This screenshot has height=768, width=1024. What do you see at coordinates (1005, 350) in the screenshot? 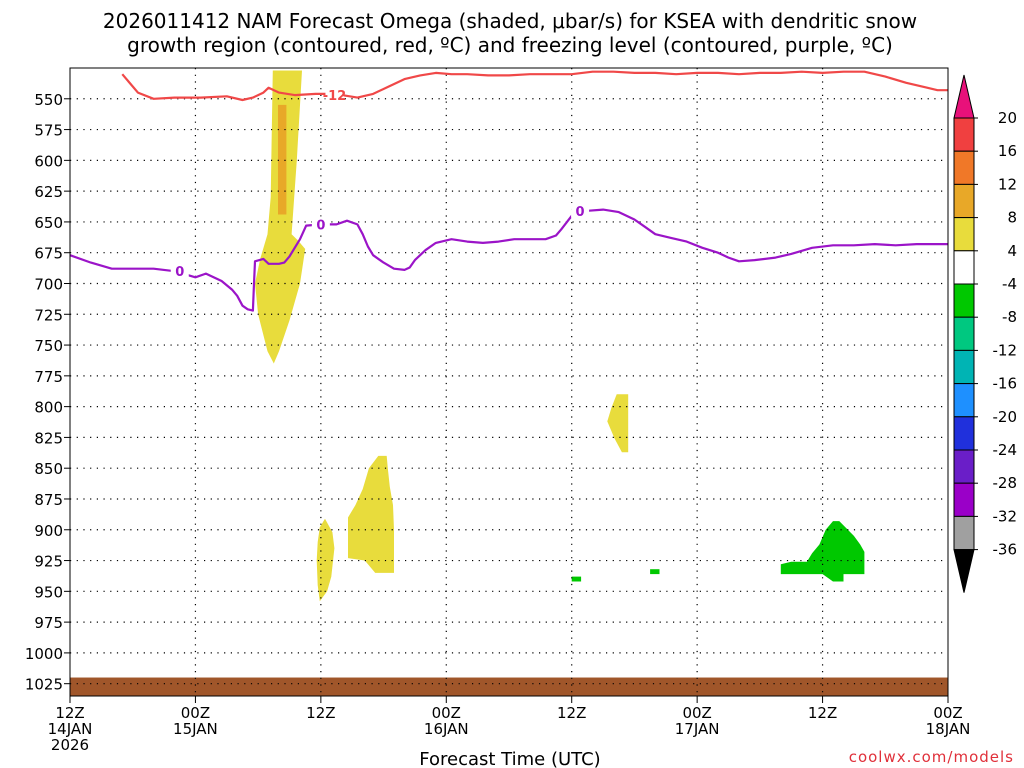
I see `colorbar-label-7: -12` at bounding box center [1005, 350].